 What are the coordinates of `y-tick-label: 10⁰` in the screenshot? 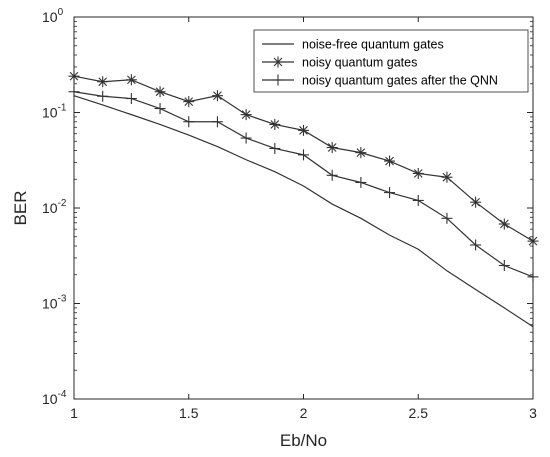 It's located at (53, 16).